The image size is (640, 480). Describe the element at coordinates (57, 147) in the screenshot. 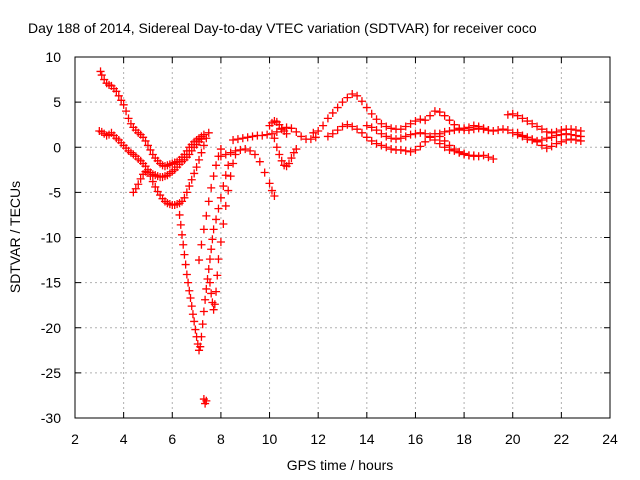

I see `y-tick-label: 0` at that location.